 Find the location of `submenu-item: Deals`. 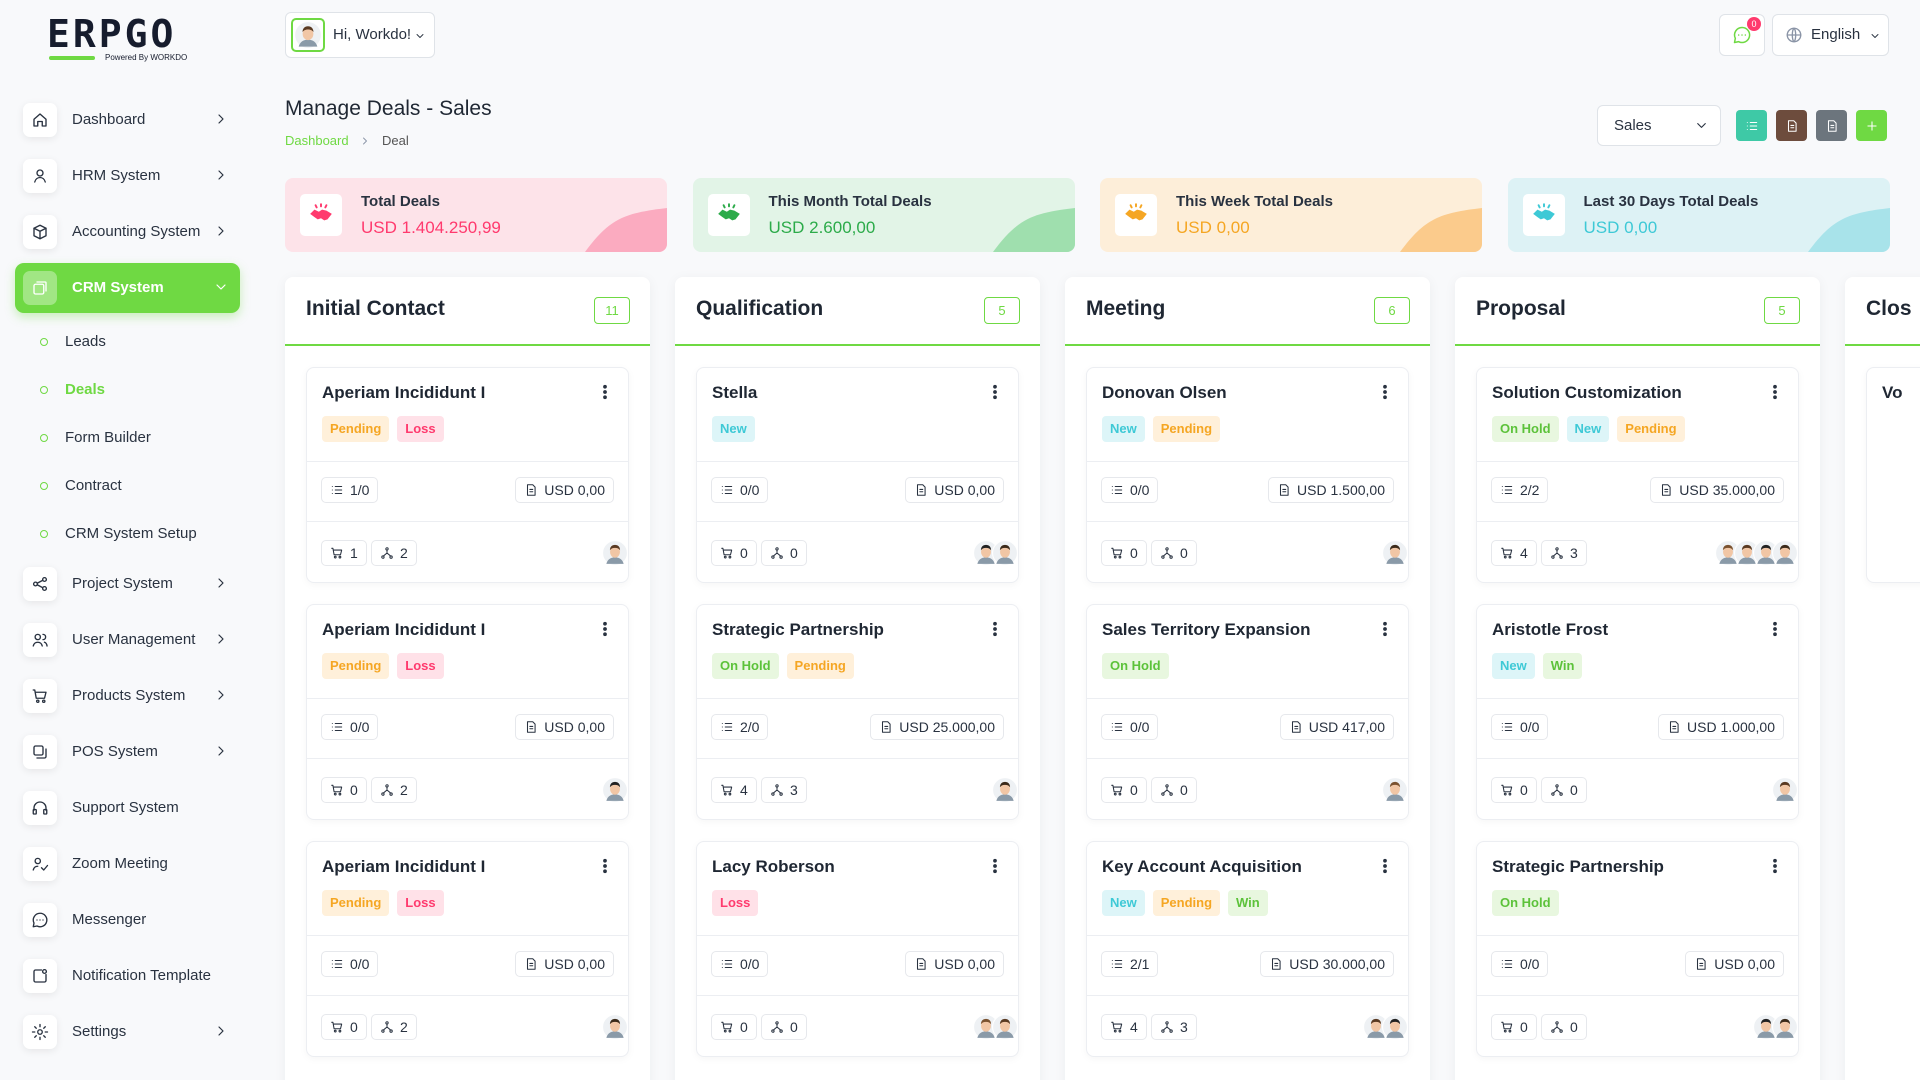

submenu-item: Deals is located at coordinates (85, 389).